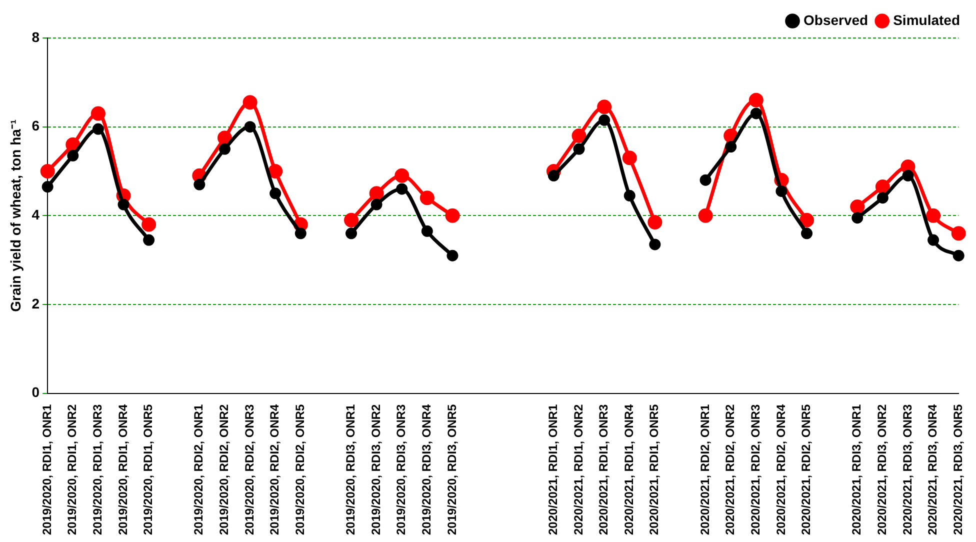  Describe the element at coordinates (957, 470) in the screenshot. I see `x-tick-label: 2020/2021, RDI3, ONR5` at that location.